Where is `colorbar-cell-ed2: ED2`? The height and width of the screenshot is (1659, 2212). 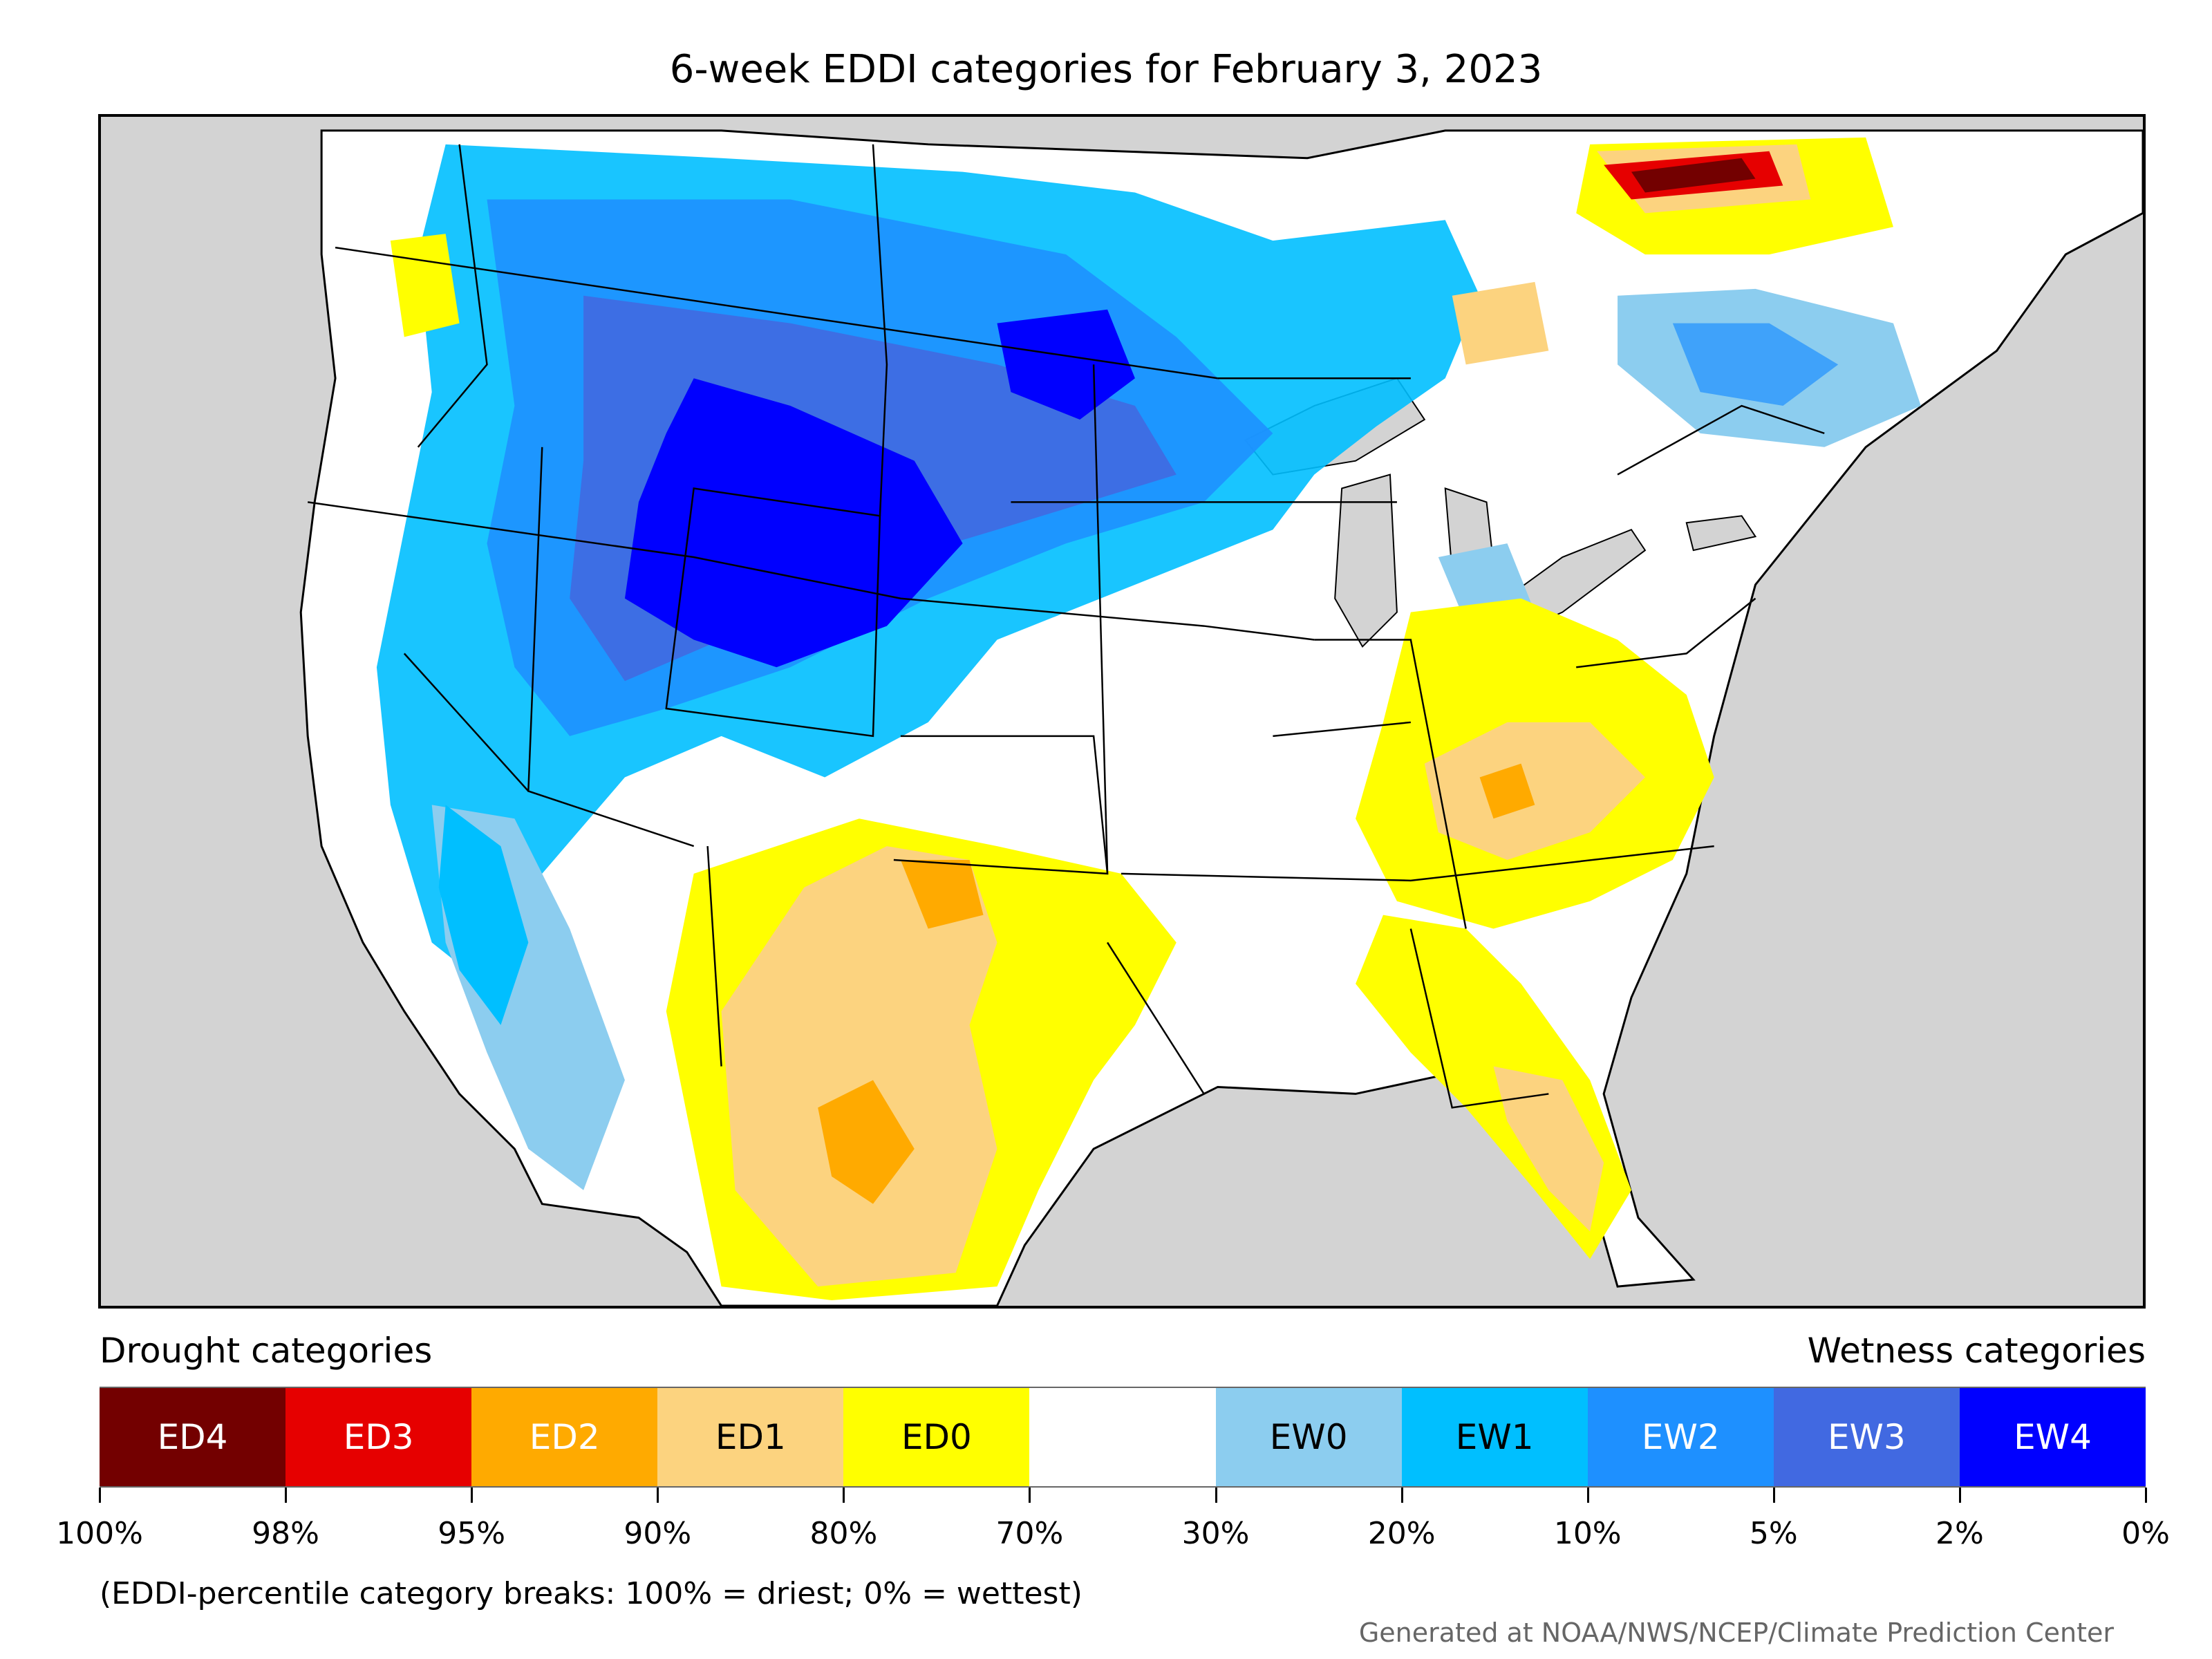
colorbar-cell-ed2: ED2 is located at coordinates (564, 1437).